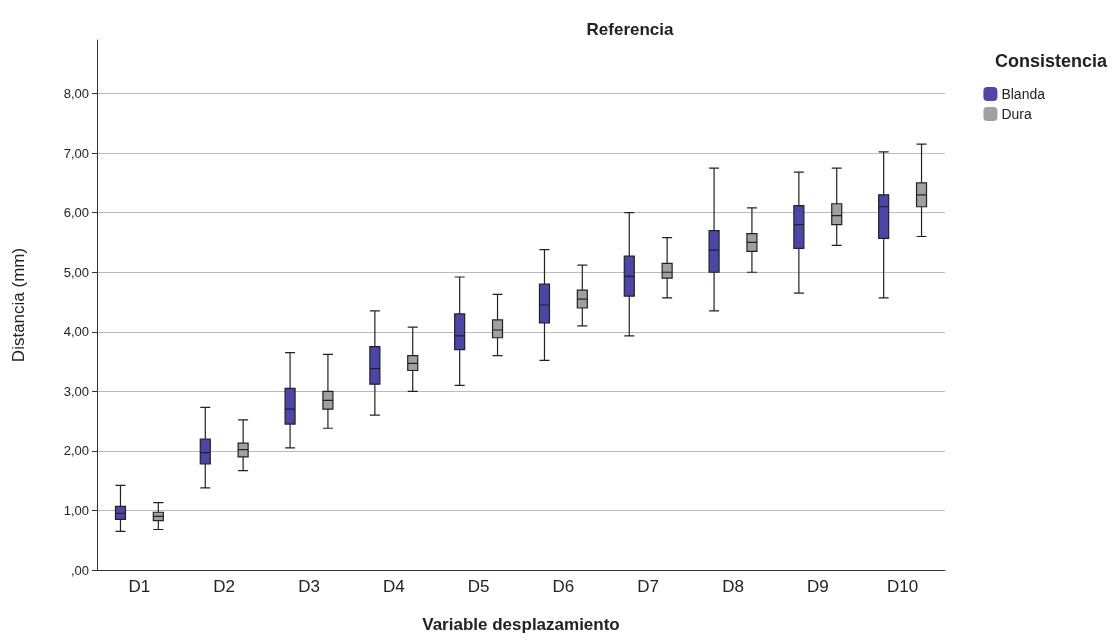 This screenshot has height=644, width=1112. Describe the element at coordinates (76, 213) in the screenshot. I see `y-tick-label: 6,00` at that location.